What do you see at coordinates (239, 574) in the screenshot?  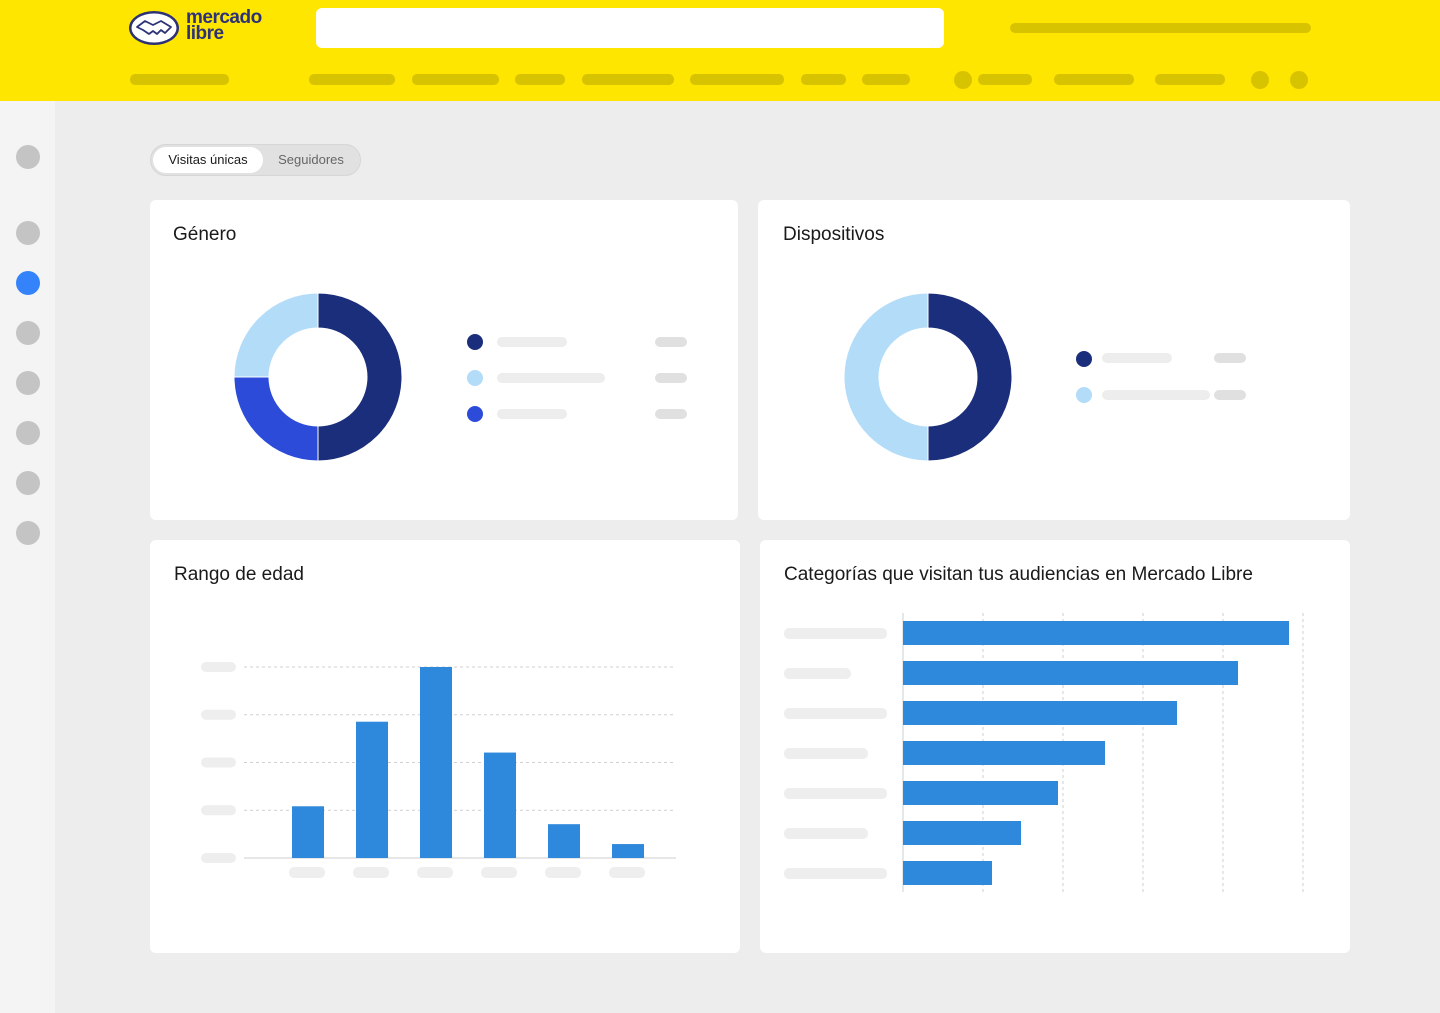 I see `edad-title: Rango de edad` at bounding box center [239, 574].